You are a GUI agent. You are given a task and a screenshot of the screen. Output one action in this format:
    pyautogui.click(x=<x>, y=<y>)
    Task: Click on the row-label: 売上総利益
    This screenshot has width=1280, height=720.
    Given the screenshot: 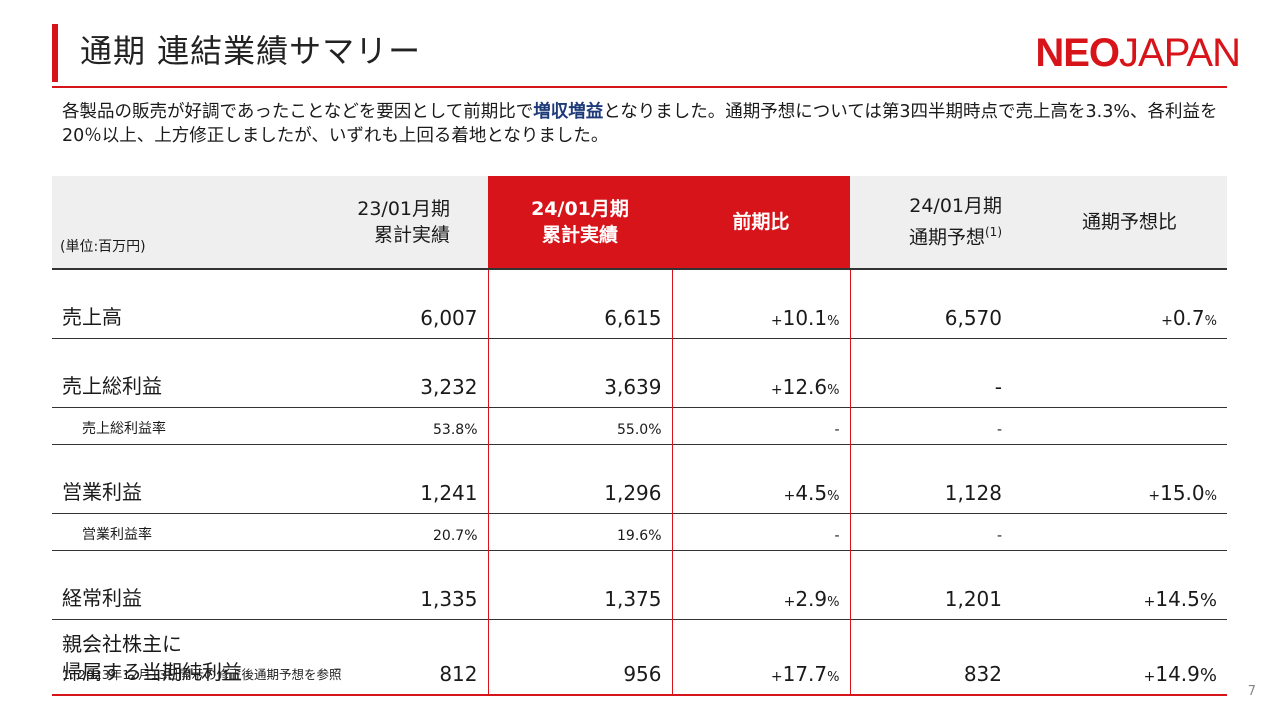 What is the action you would take?
    pyautogui.click(x=112, y=386)
    